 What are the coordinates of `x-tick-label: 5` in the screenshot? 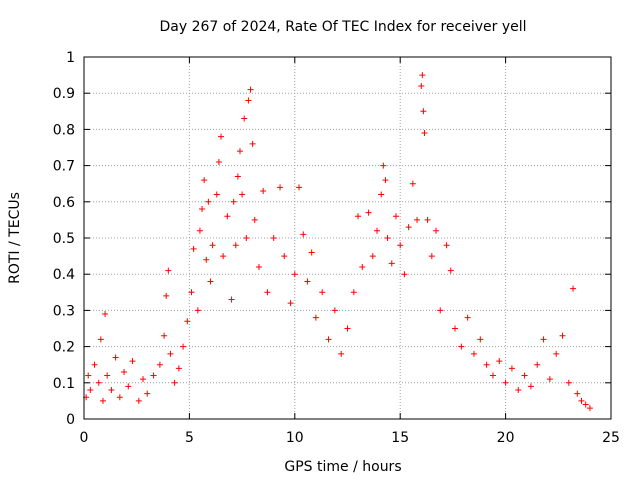 It's located at (189, 438).